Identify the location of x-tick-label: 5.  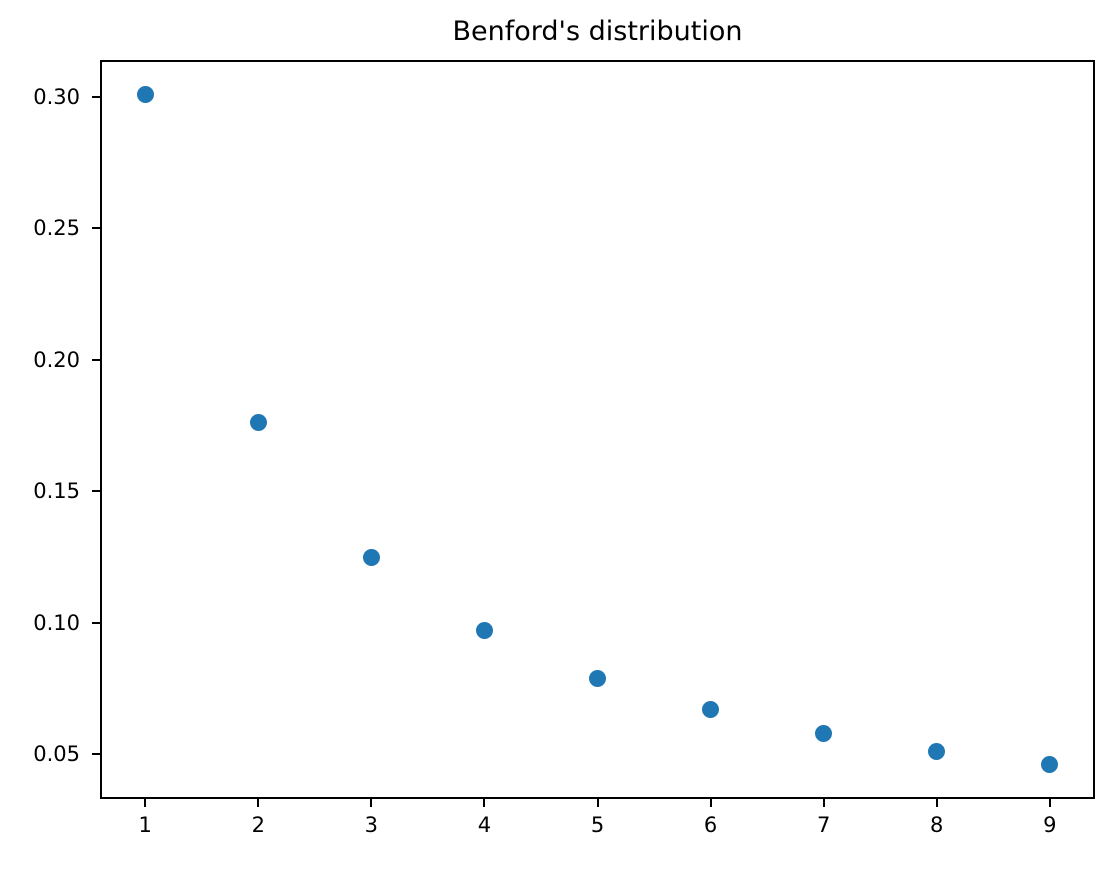
(597, 825).